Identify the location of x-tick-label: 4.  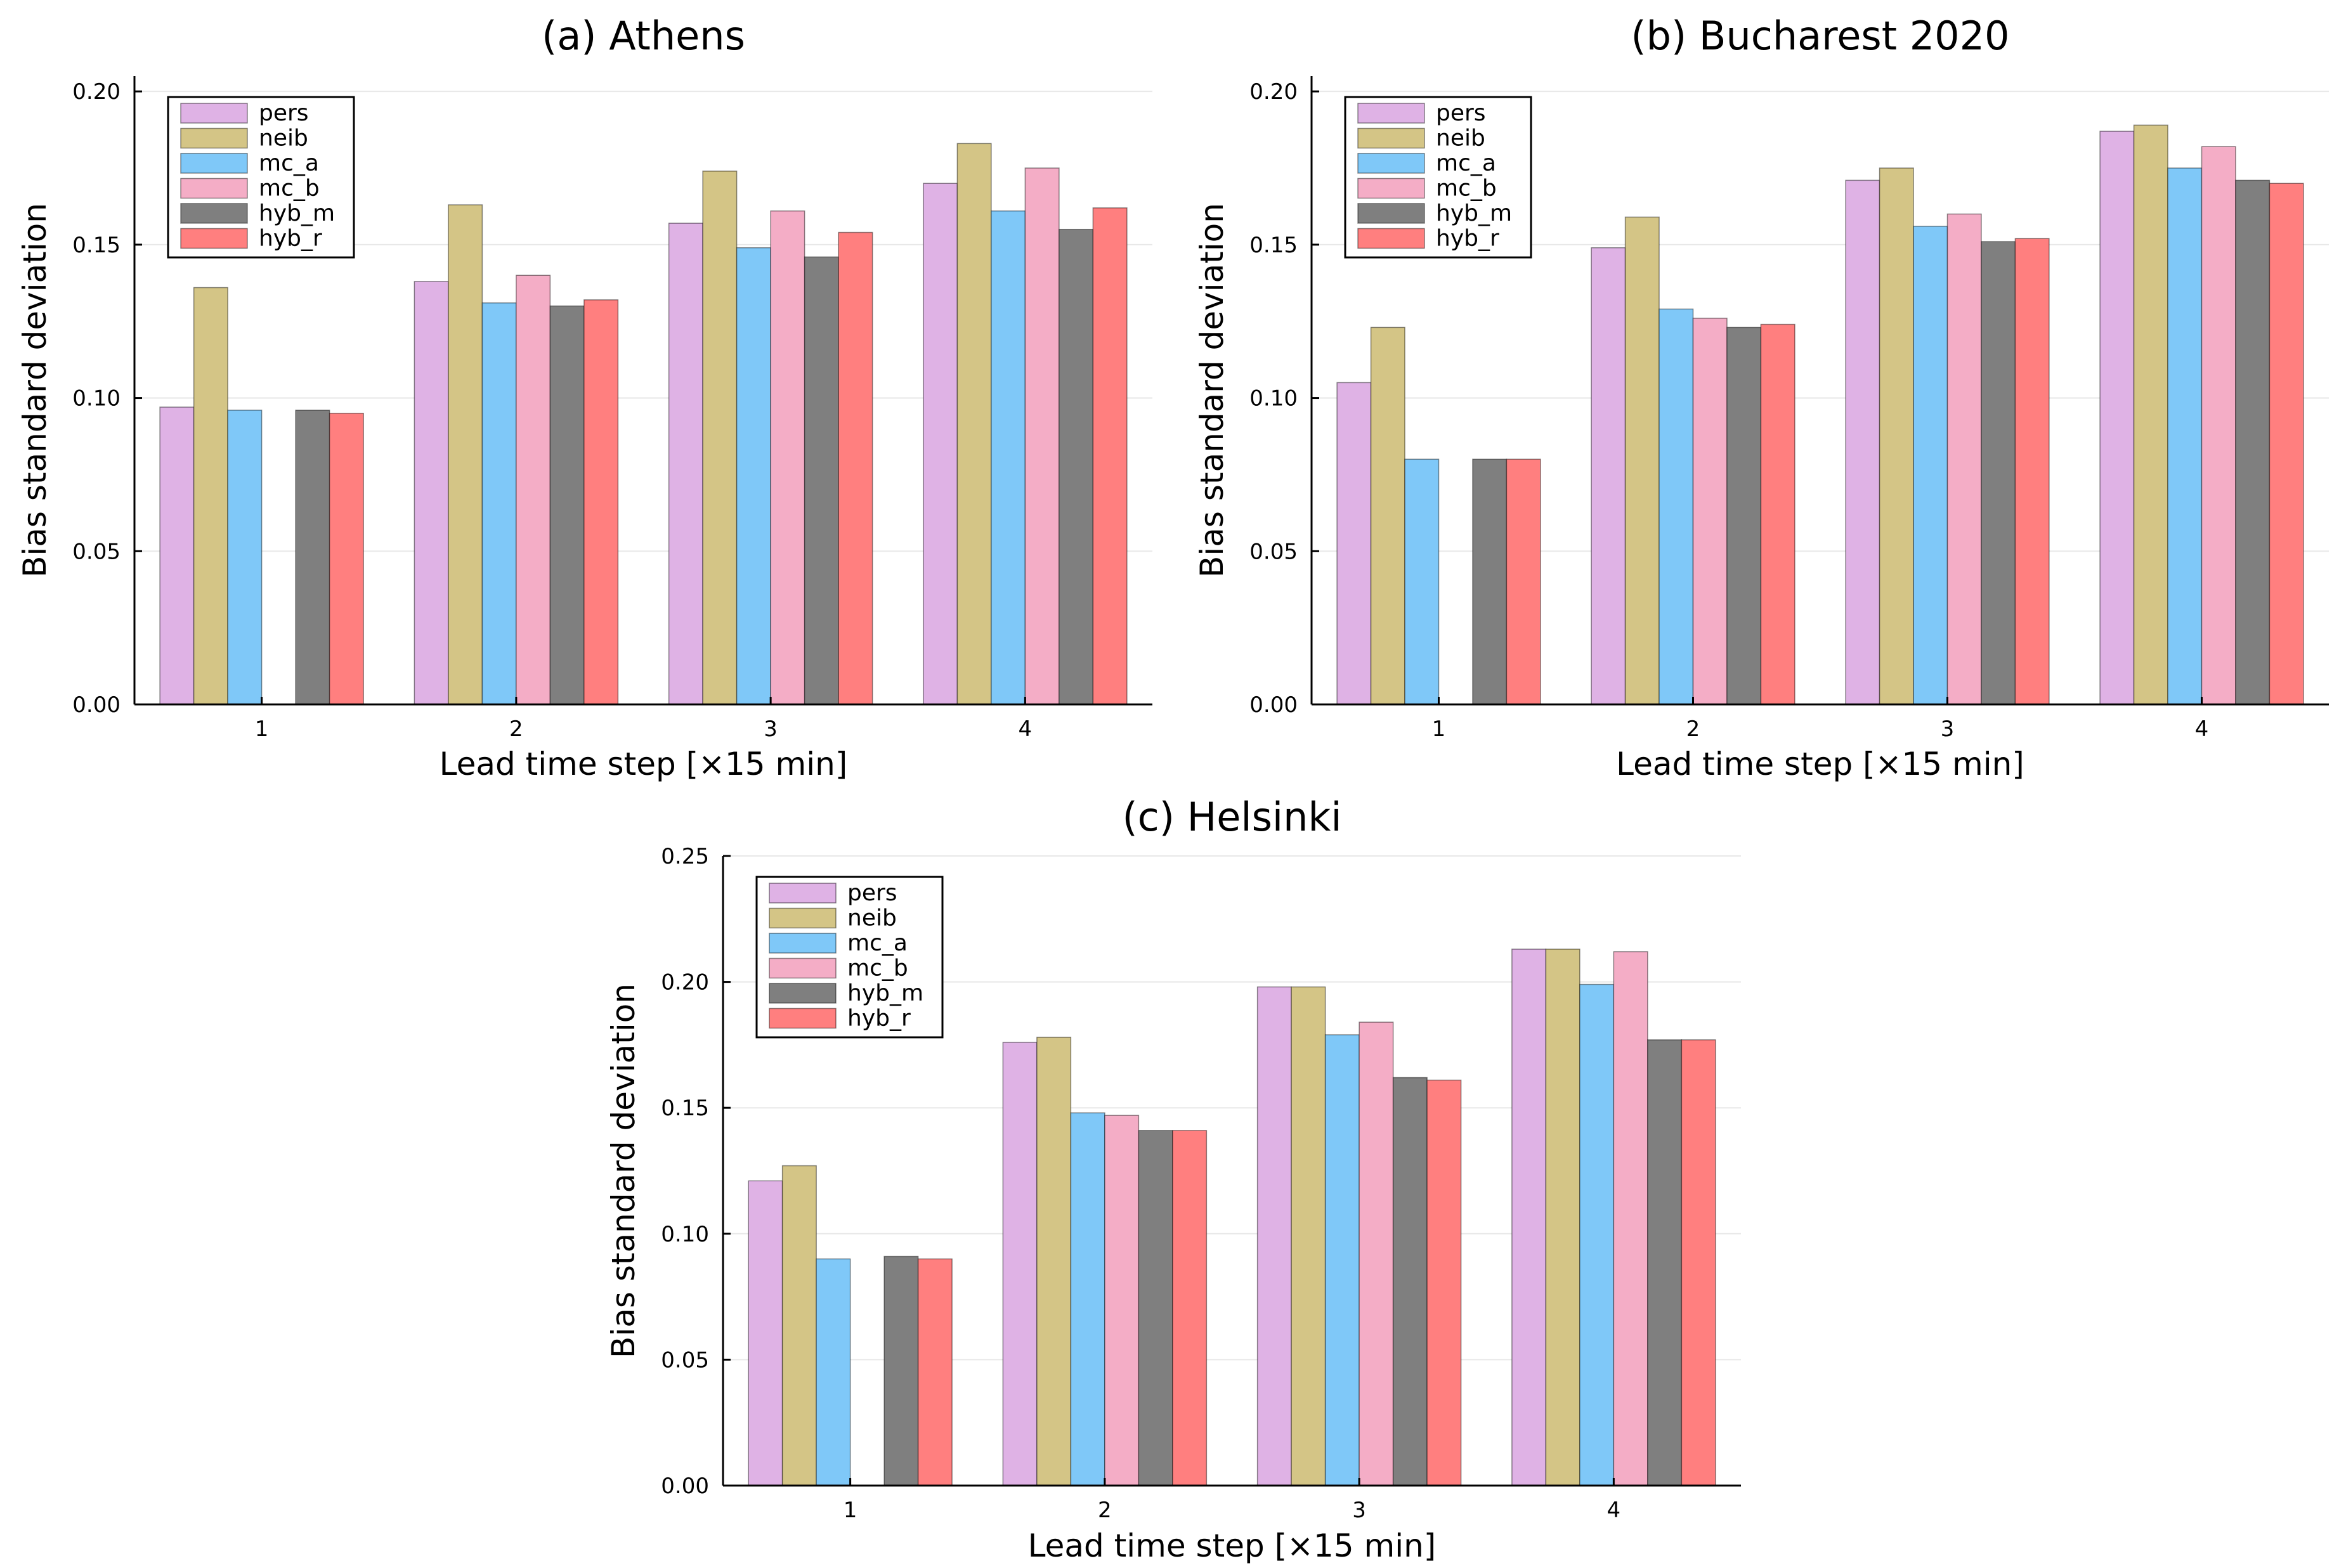
(2202, 729).